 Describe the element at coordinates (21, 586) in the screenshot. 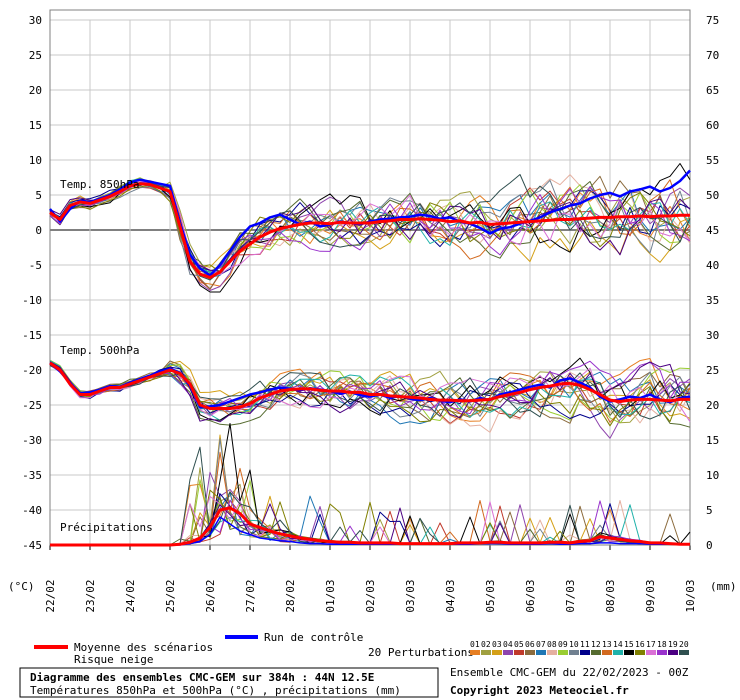

I see `left-unit-label: (°C)` at that location.